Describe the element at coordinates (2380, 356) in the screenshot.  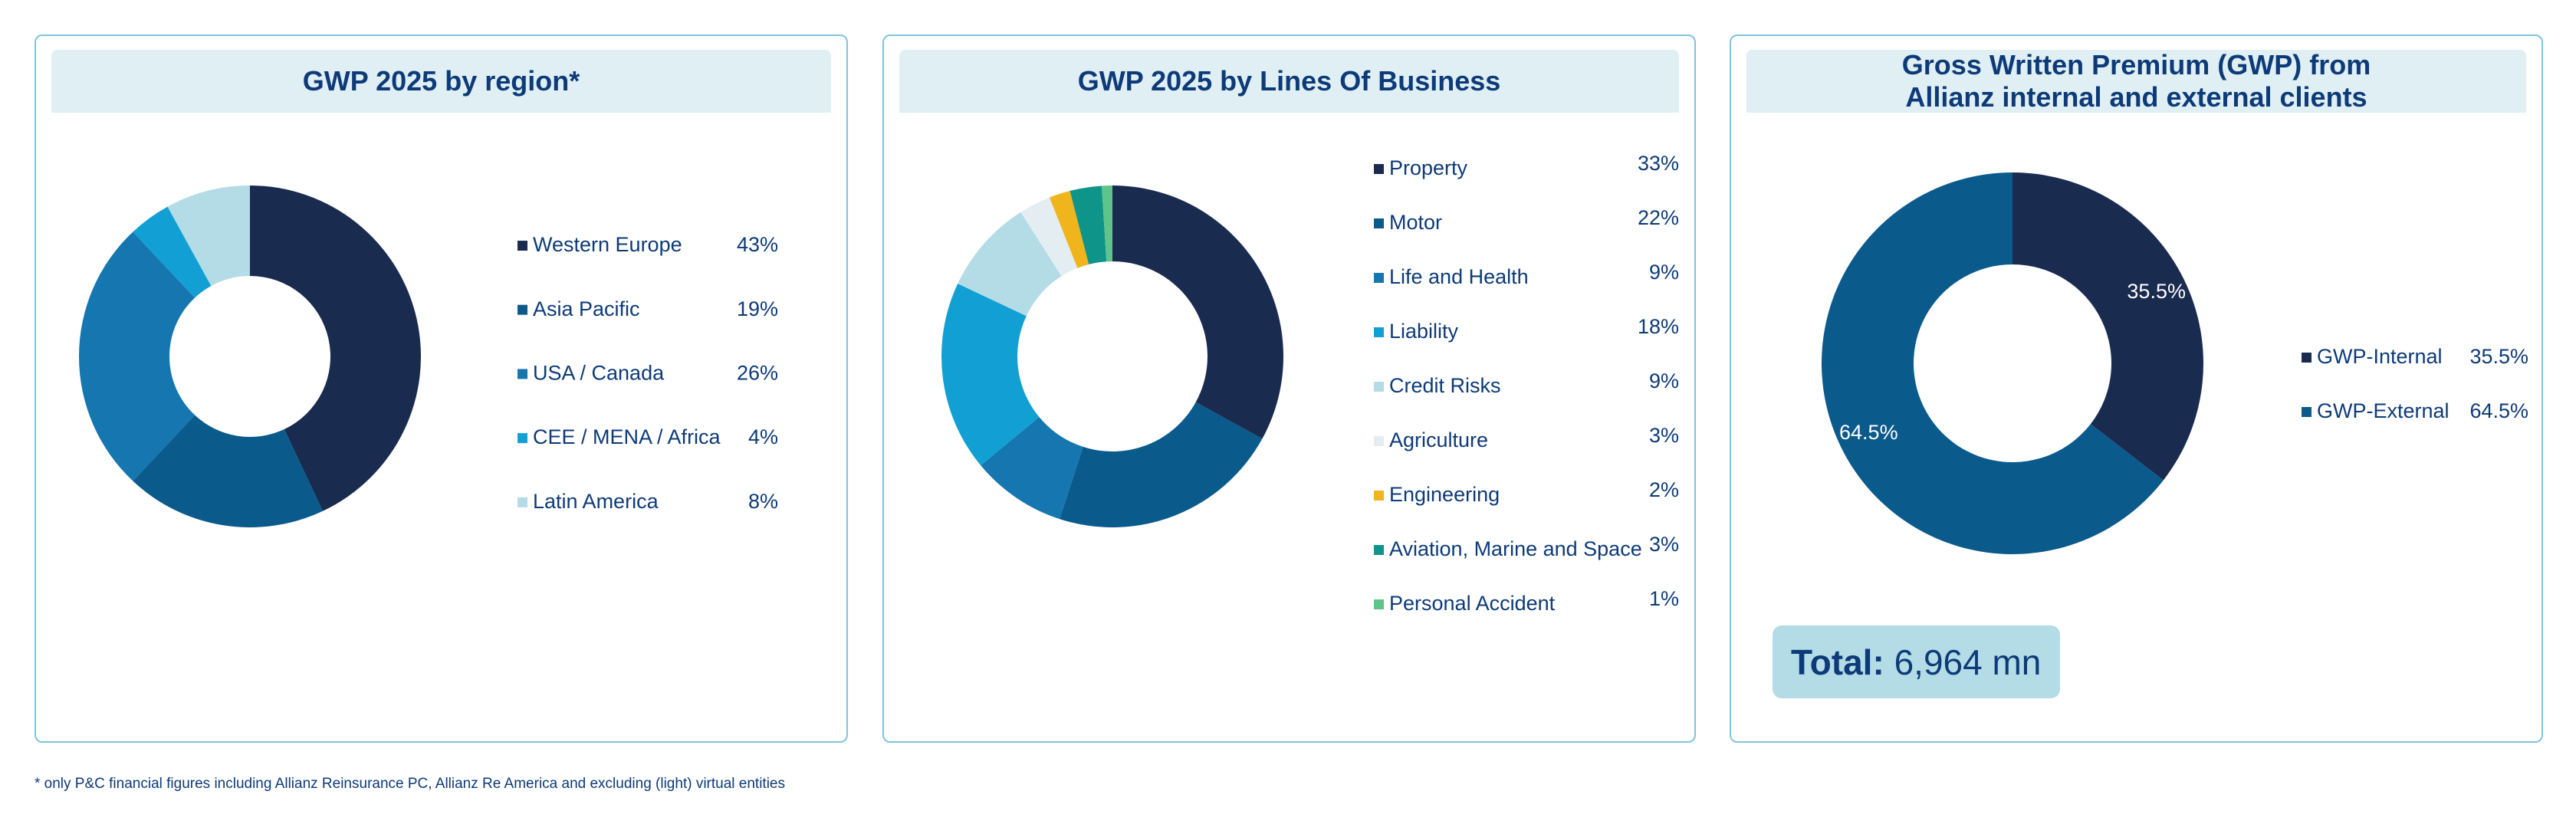
I see `legend-label: GWP-Internal` at that location.